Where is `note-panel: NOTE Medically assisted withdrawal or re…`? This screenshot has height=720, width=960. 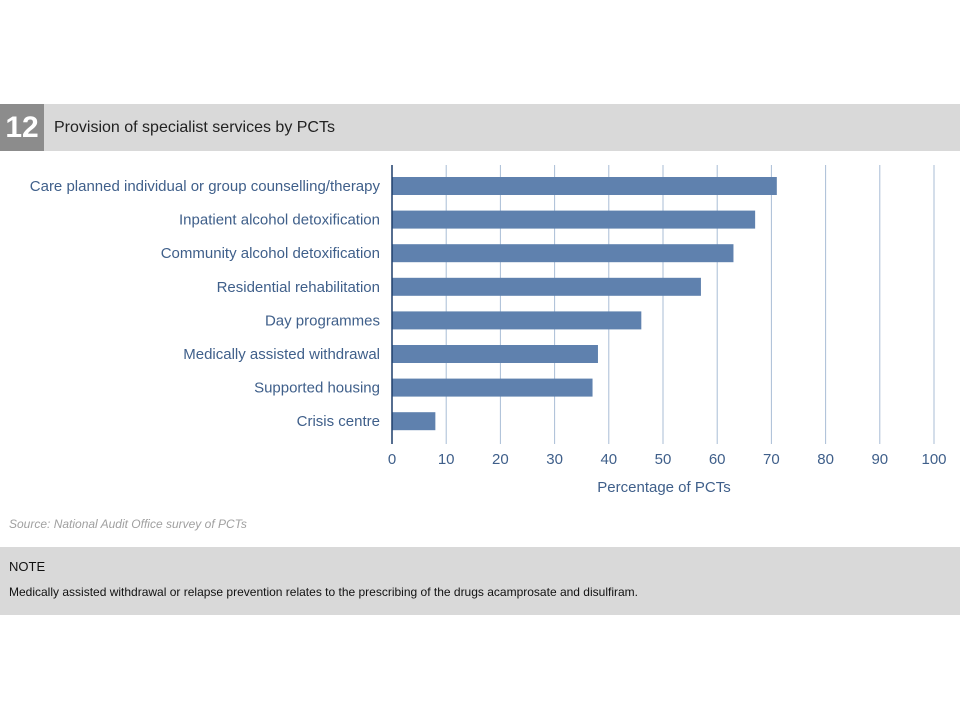
note-panel: NOTE Medically assisted withdrawal or re… is located at coordinates (480, 581).